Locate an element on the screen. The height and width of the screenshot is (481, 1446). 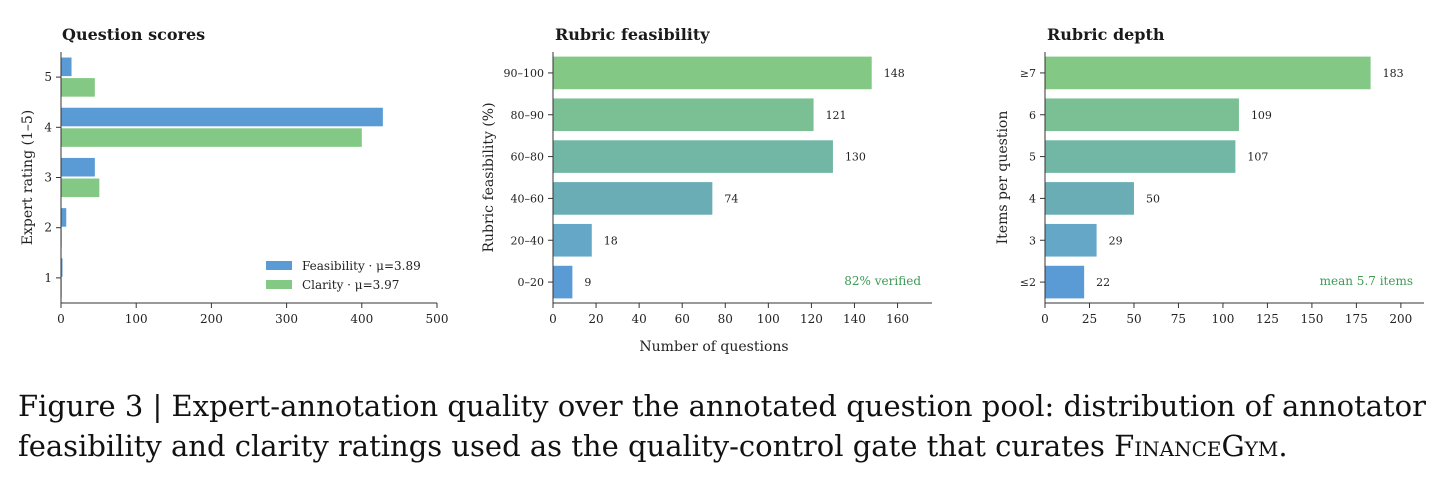
panel-1-y-tick-5: 5 is located at coordinates (48, 77).